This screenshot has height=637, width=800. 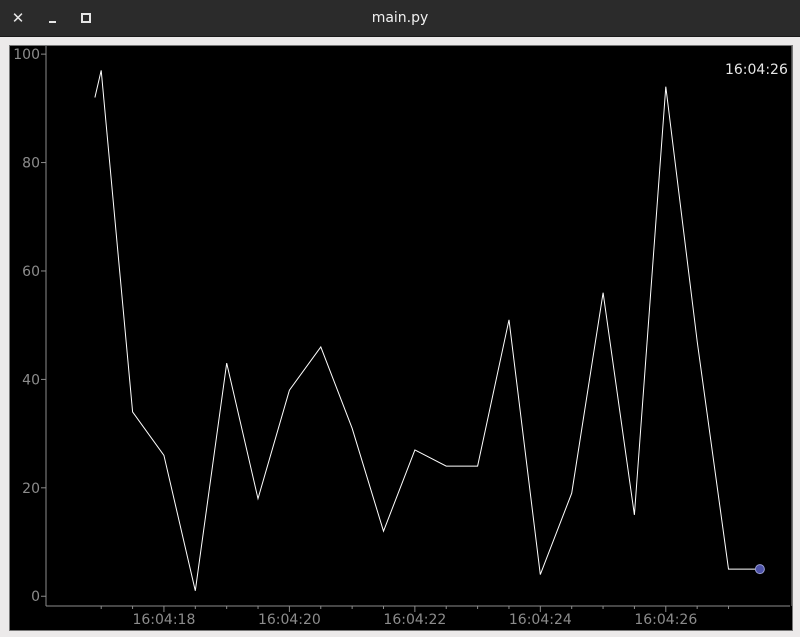 What do you see at coordinates (31, 272) in the screenshot?
I see `y-tick-label: 60` at bounding box center [31, 272].